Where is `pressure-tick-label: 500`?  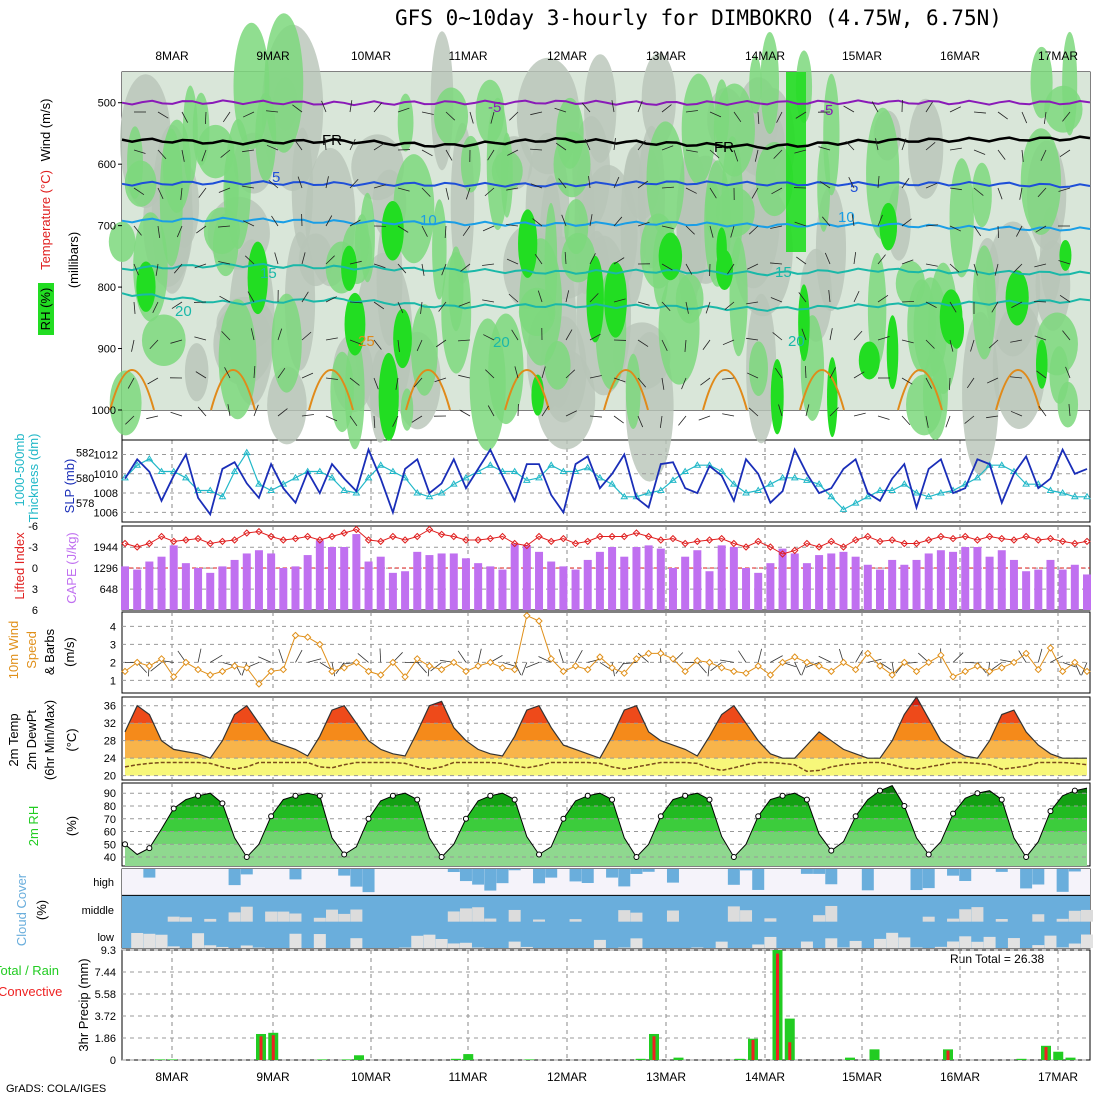
pressure-tick-label: 500 is located at coordinates (107, 104).